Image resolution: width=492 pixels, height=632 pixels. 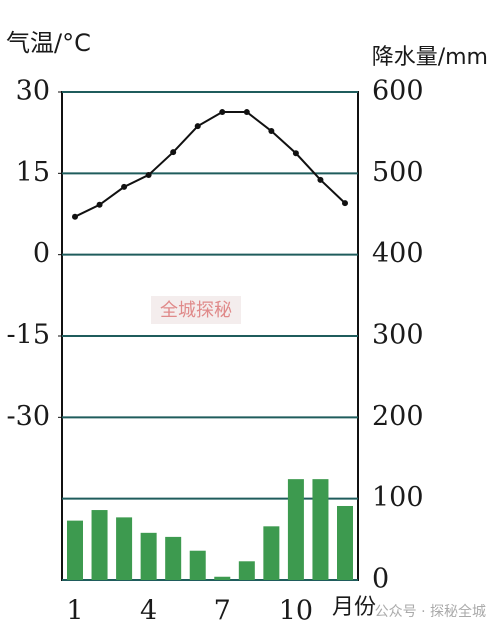 I want to click on y-tick-label: -15, so click(x=28, y=335).